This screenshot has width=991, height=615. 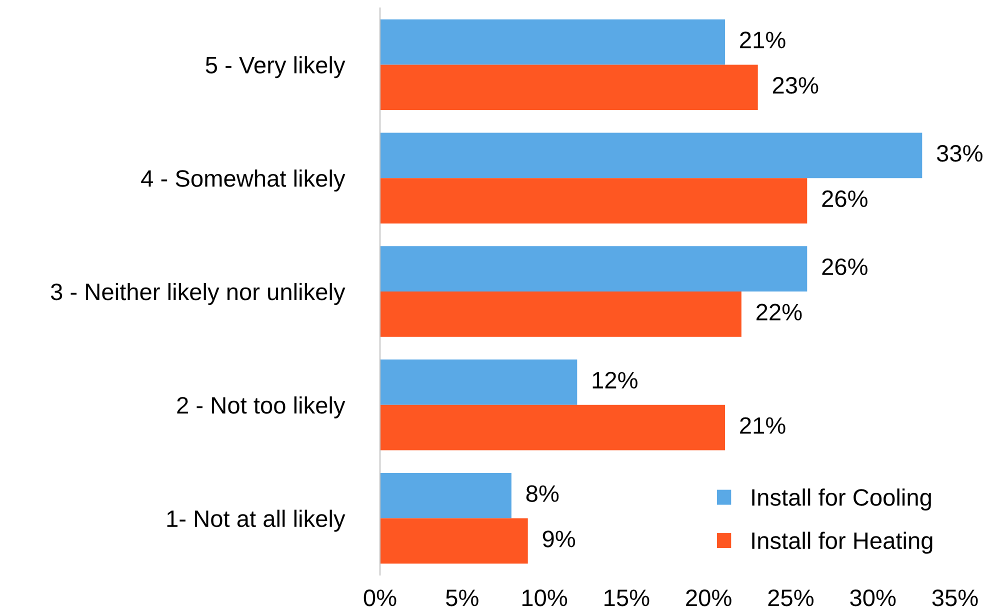 What do you see at coordinates (256, 521) in the screenshot?
I see `y-tick-label: 1- Not at all likely` at bounding box center [256, 521].